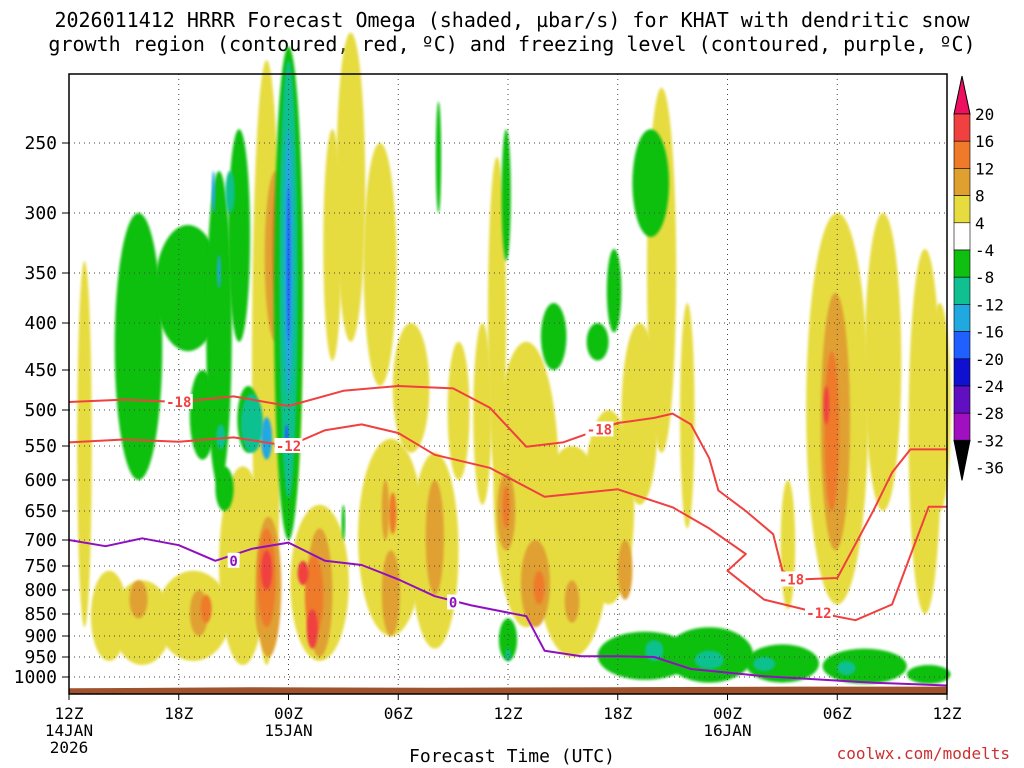 This screenshot has width=1024, height=768. What do you see at coordinates (512, 756) in the screenshot?
I see `x-axis-label: Forecast Time (UTC)` at bounding box center [512, 756].